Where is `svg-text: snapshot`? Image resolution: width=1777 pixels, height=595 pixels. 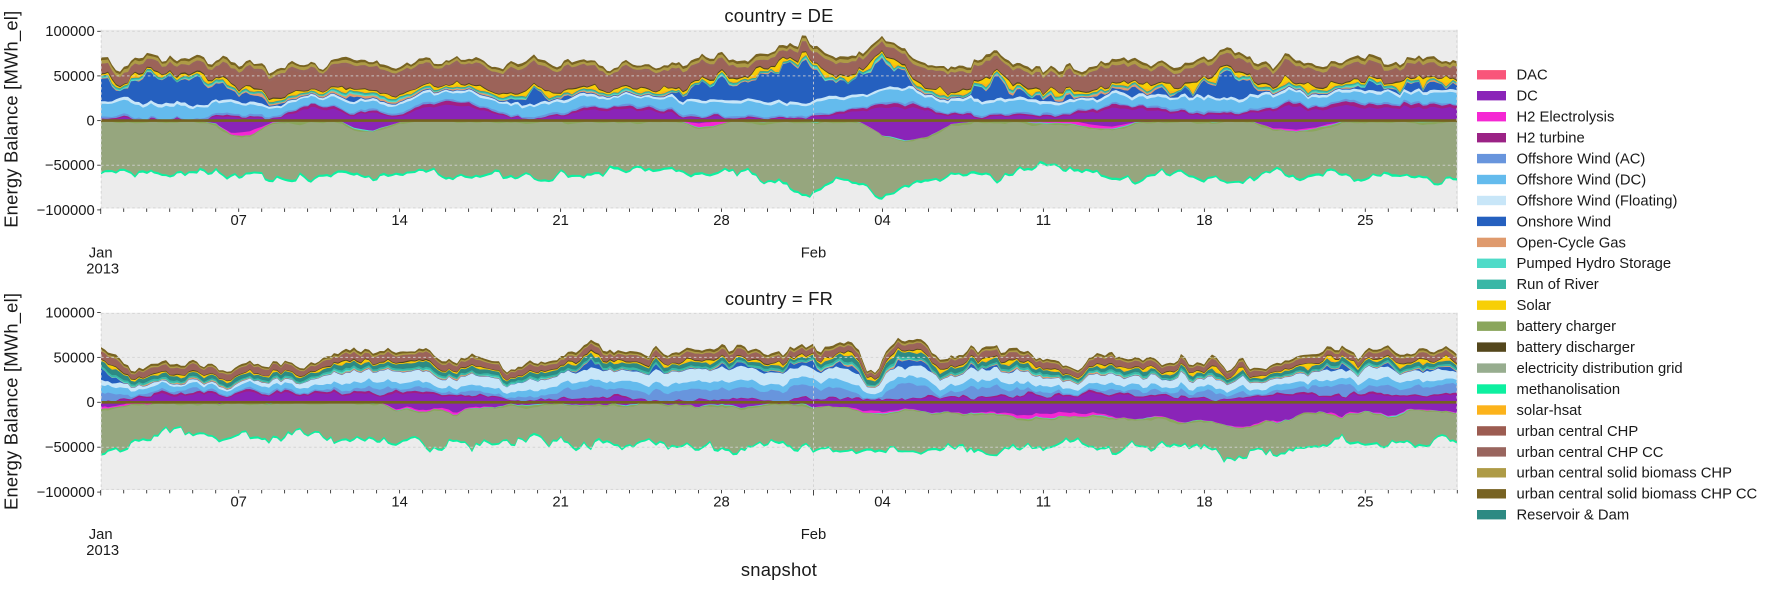
svg-text: snapshot is located at coordinates (779, 569).